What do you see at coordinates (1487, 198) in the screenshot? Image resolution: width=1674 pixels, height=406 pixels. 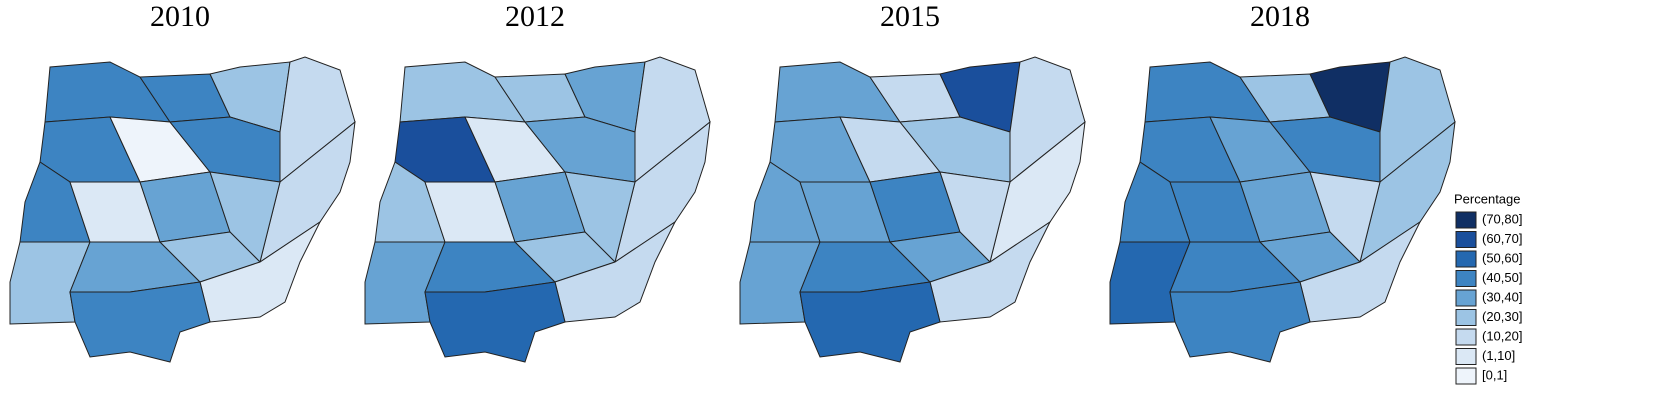 I see `legend-title: Percentage` at bounding box center [1487, 198].